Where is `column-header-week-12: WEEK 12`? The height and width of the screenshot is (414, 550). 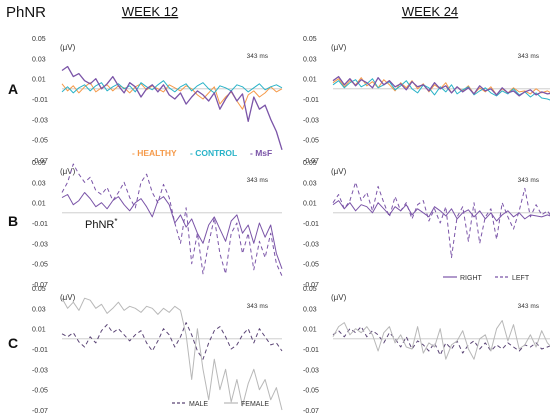
column-header-week-12: WEEK 12 is located at coordinates (150, 11).